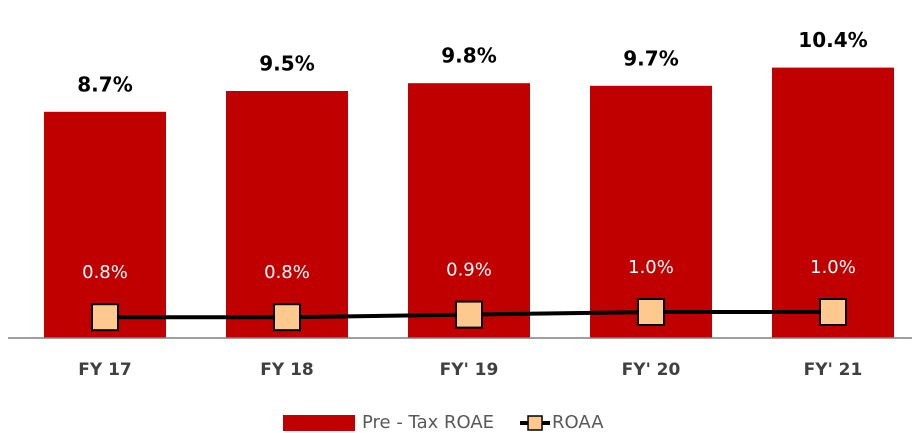 Image resolution: width=915 pixels, height=433 pixels. Describe the element at coordinates (287, 370) in the screenshot. I see `x-tick-label: FY 18` at that location.